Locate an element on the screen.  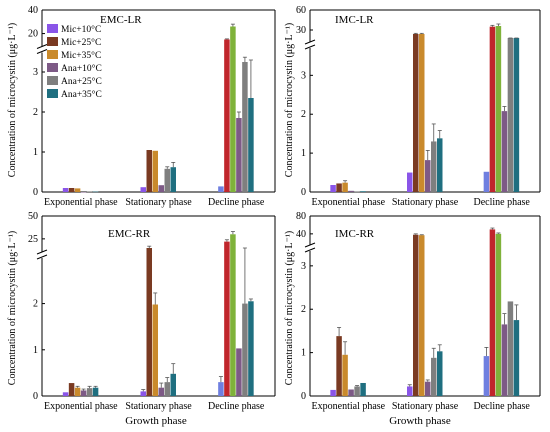
y-tick-label: 1 is located at coordinates (303, 353).